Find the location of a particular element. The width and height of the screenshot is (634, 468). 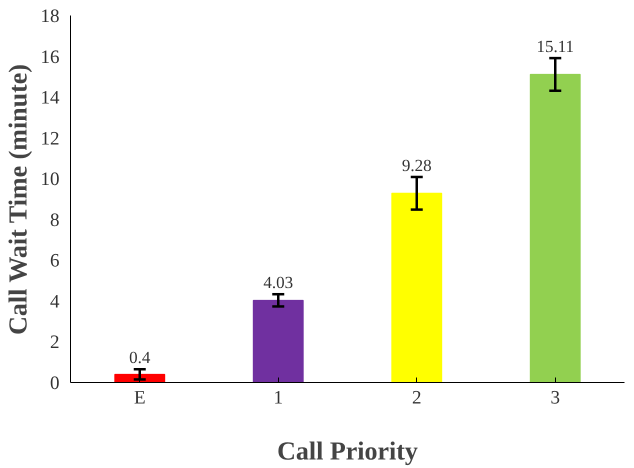

data-label: 4.03 is located at coordinates (278, 282).